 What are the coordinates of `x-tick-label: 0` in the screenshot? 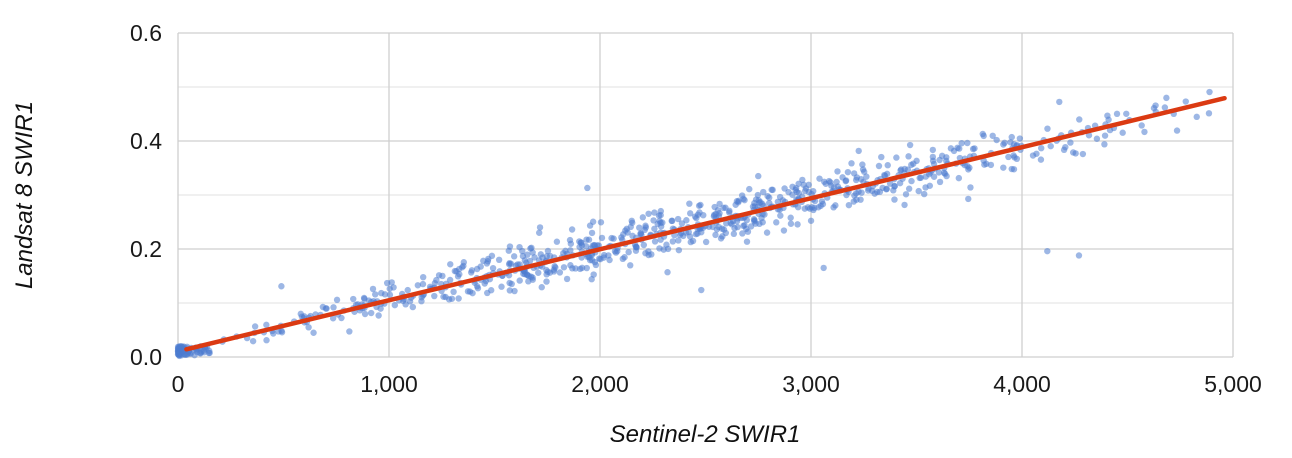 It's located at (178, 384).